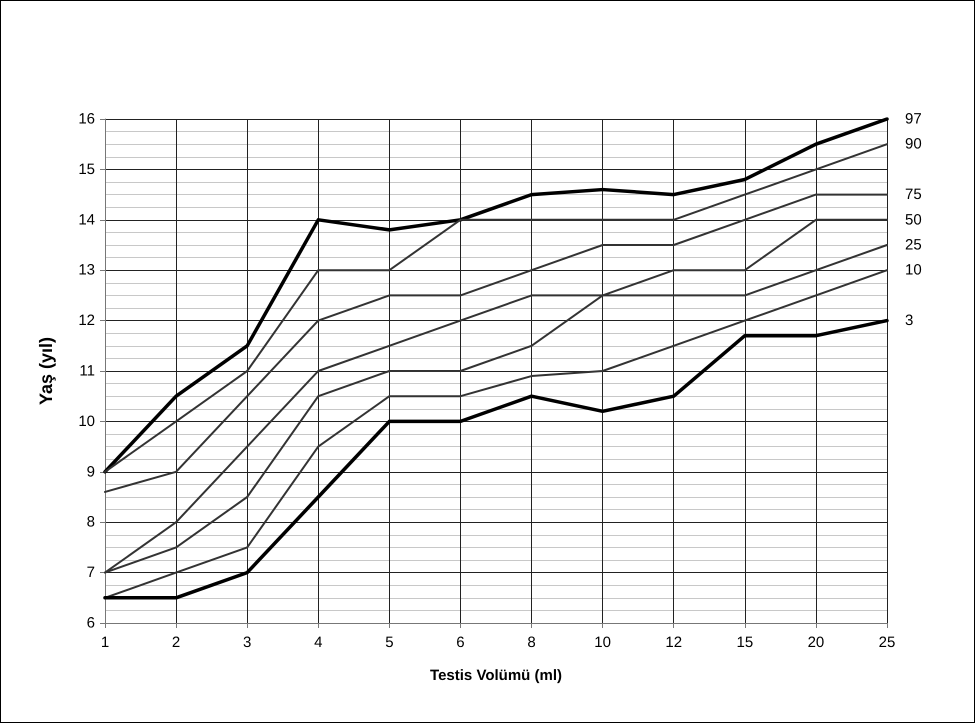 The height and width of the screenshot is (723, 975). Describe the element at coordinates (86, 321) in the screenshot. I see `y-tick-label: 12` at that location.